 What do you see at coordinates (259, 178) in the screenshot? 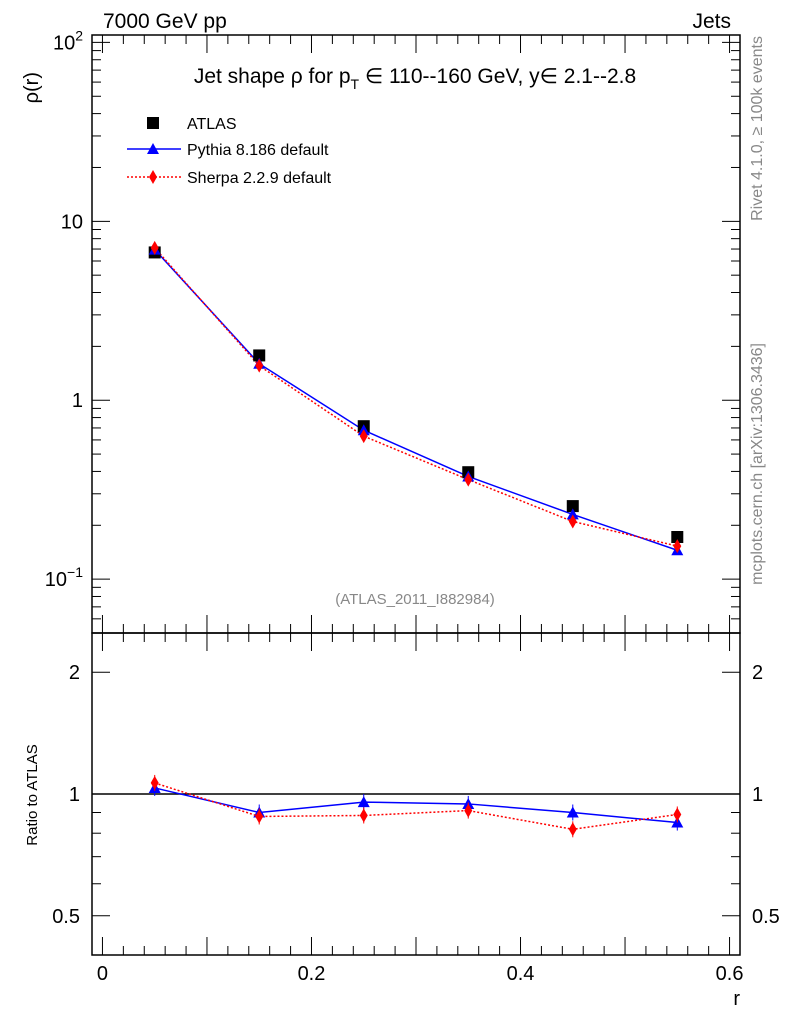
I see `legend-sherpa-label: Sherpa 2.2.9 default` at bounding box center [259, 178].